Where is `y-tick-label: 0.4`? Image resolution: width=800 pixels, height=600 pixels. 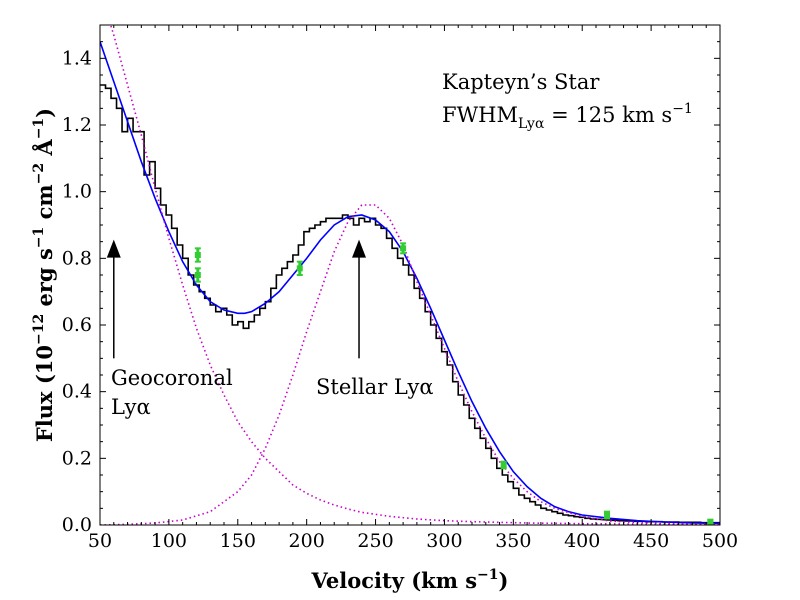
y-tick-label: 0.4 is located at coordinates (77, 392).